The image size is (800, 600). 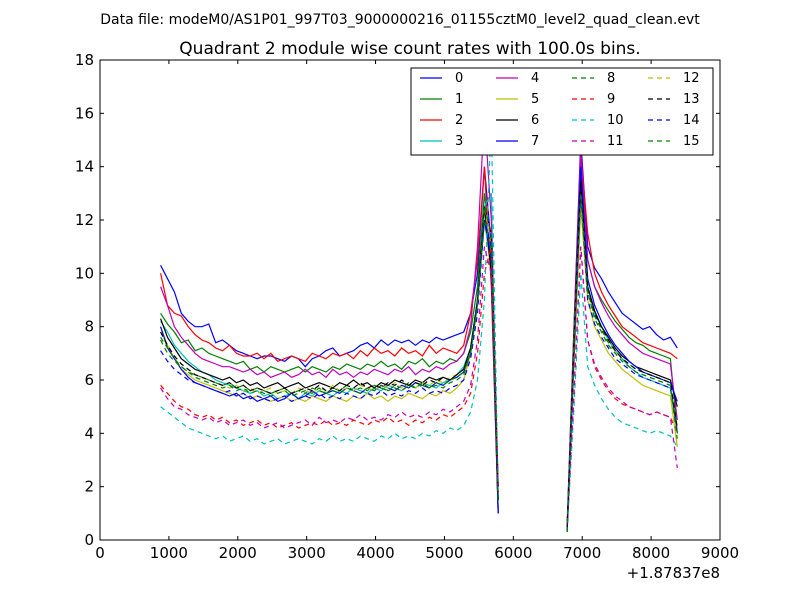 I want to click on legend-label-10: 10, so click(x=615, y=120).